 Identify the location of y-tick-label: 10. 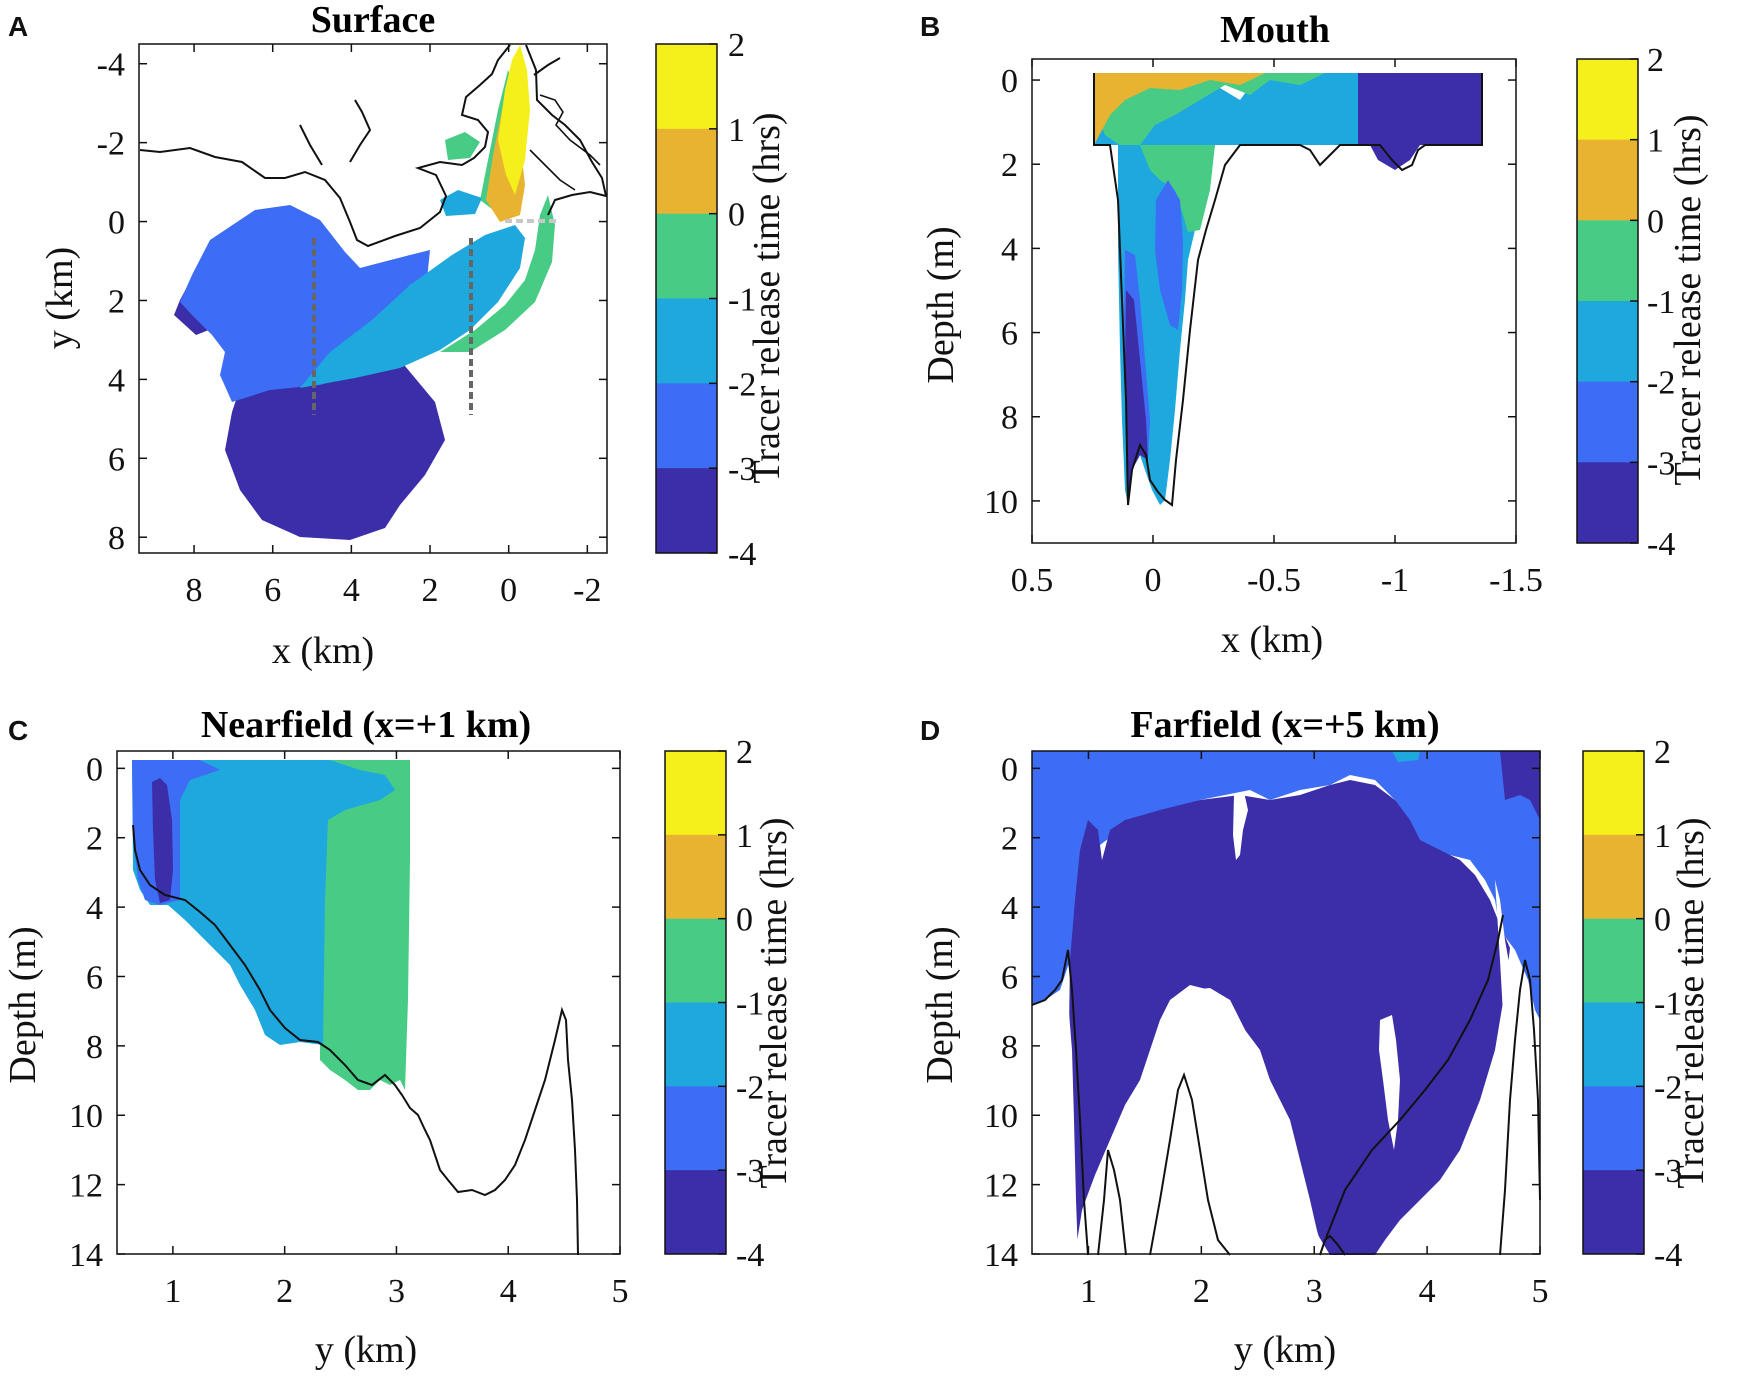
(86, 1116).